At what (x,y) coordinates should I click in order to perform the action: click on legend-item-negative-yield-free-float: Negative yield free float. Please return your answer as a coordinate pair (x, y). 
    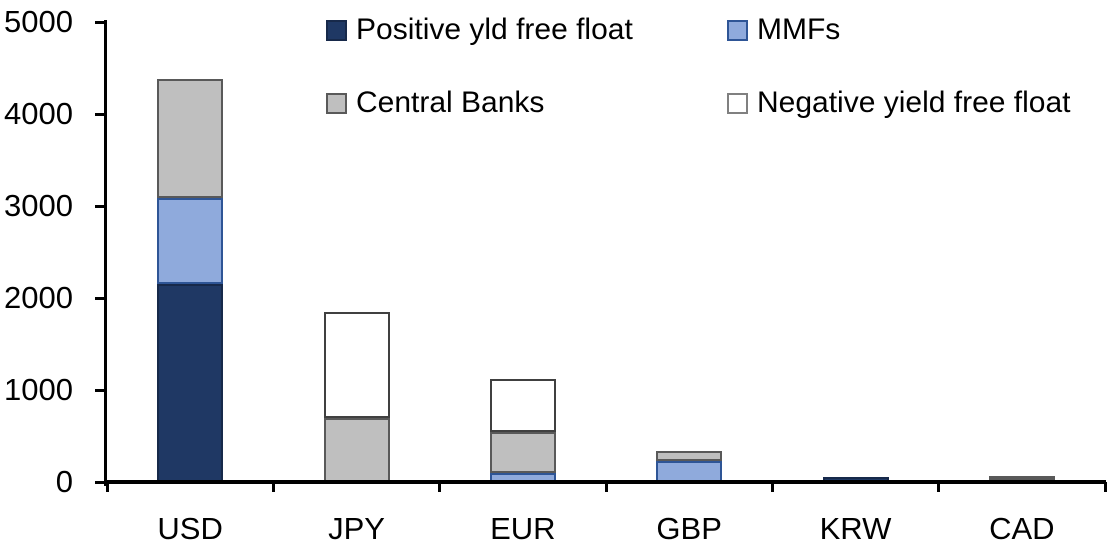
    Looking at the image, I should click on (899, 103).